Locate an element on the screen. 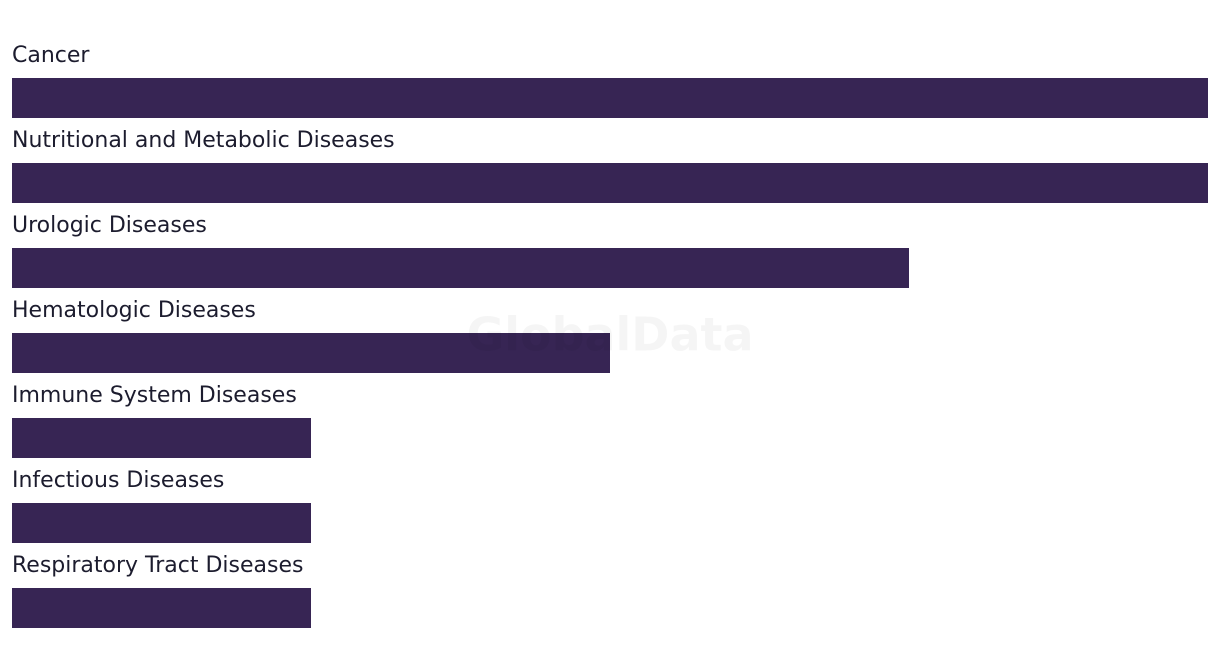 This screenshot has height=670, width=1220. category-label: Immune System Diseases is located at coordinates (154, 395).